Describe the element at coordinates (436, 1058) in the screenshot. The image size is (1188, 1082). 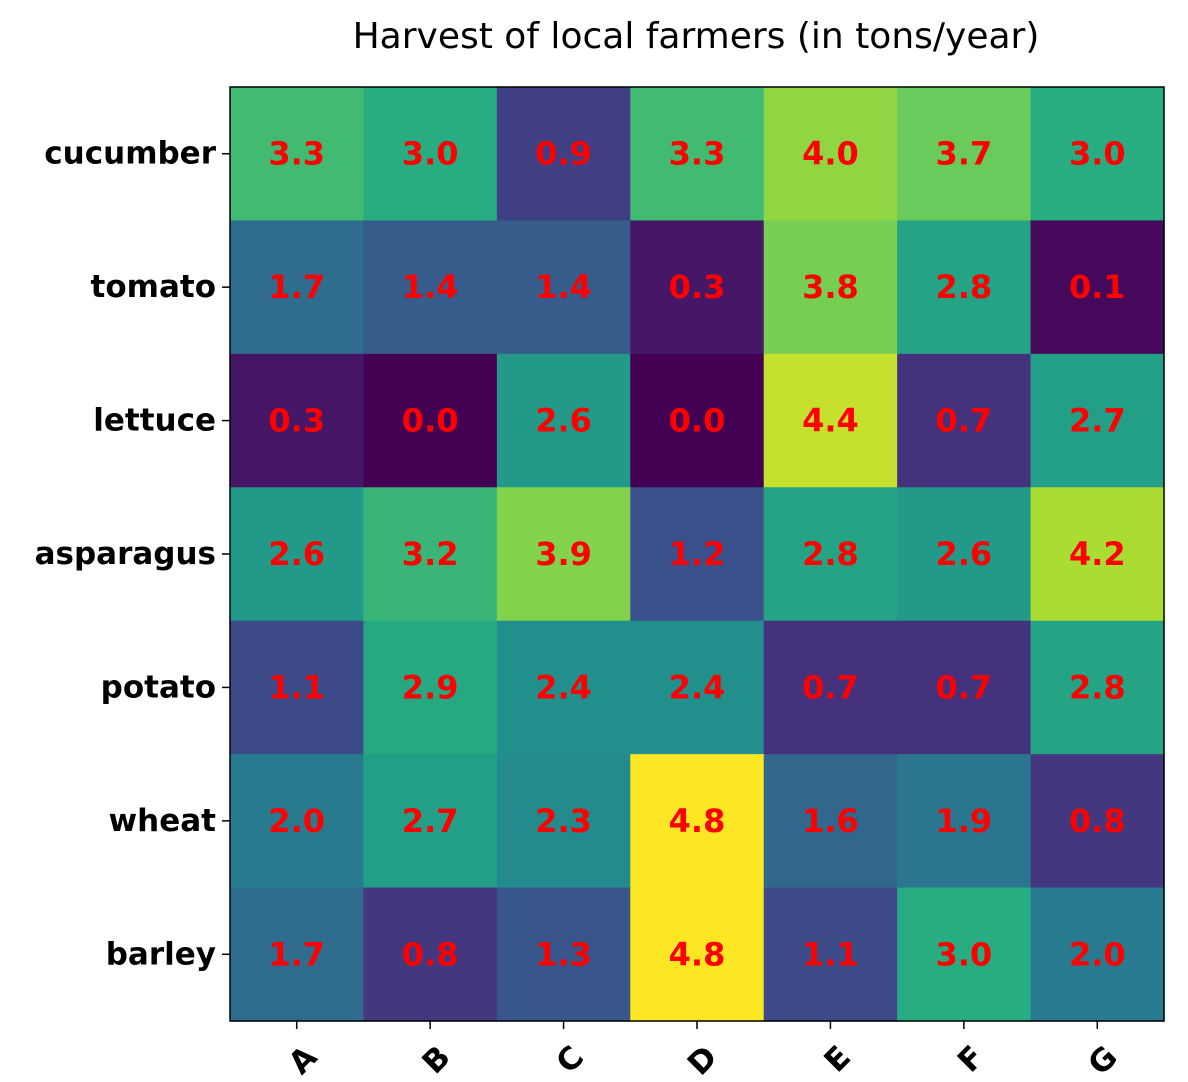
I see `x-tick-label: B` at that location.